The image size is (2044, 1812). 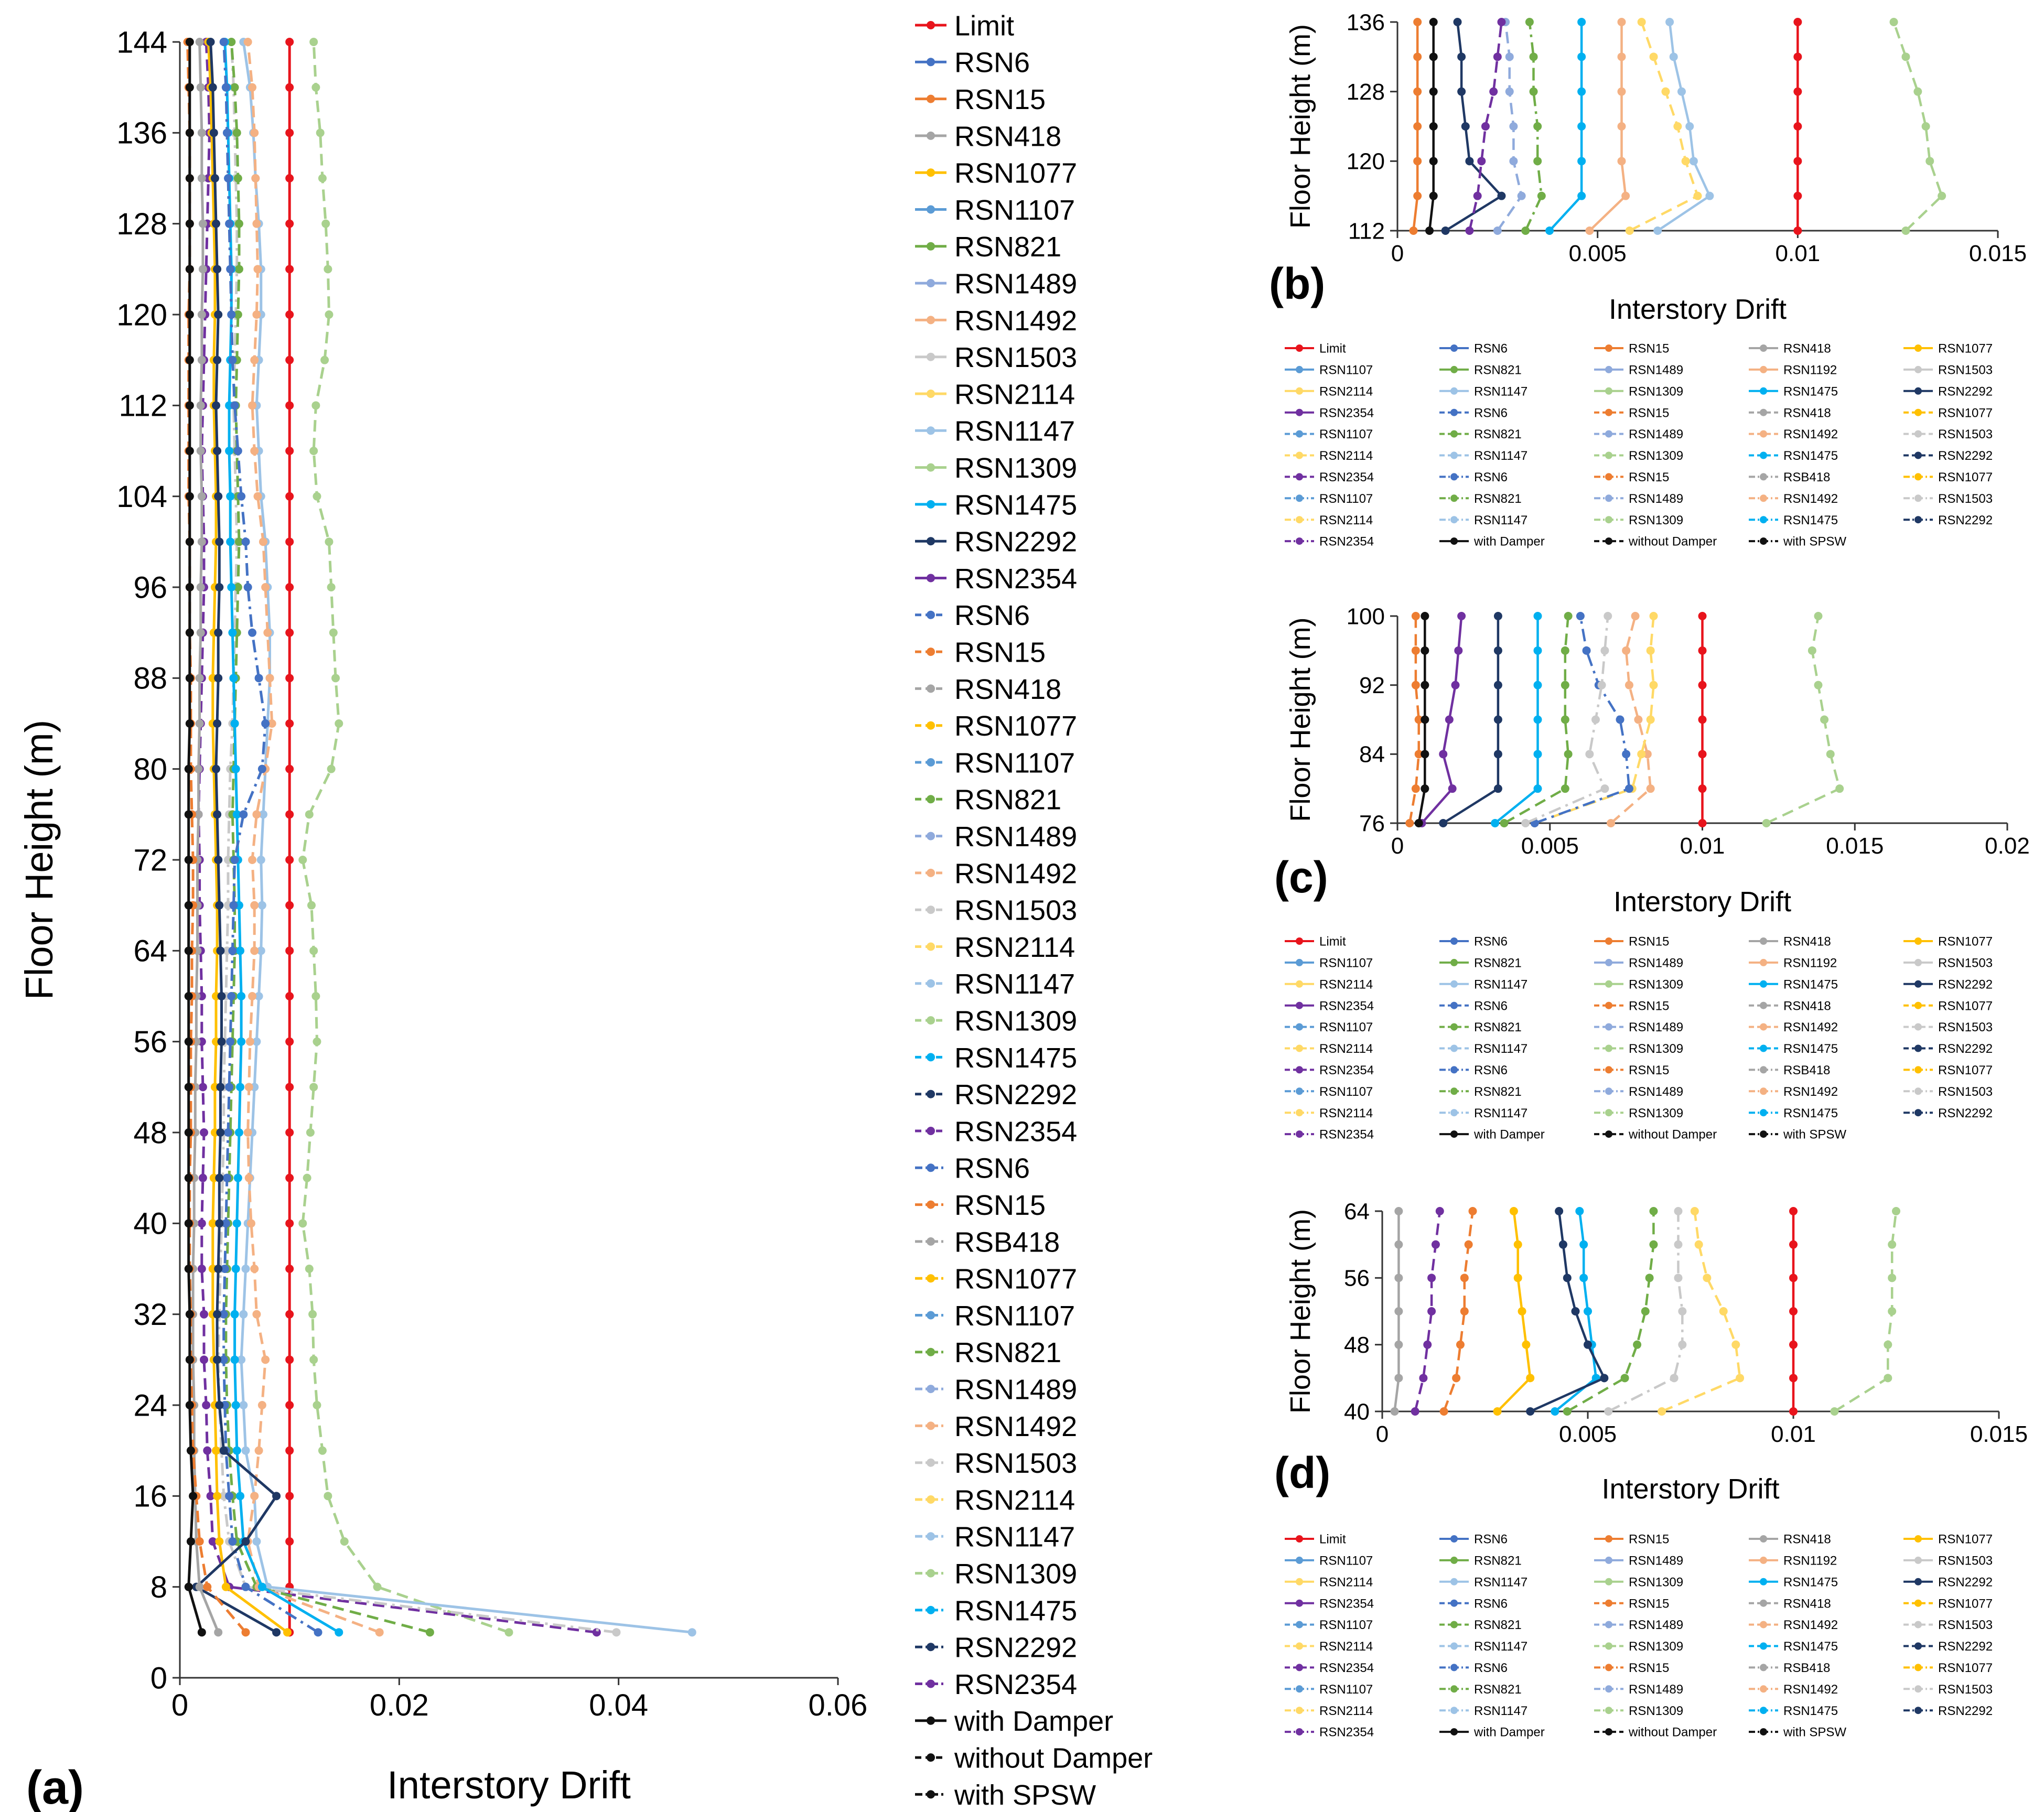 What do you see at coordinates (1790, 477) in the screenshot?
I see `legend-entry: RSB418` at bounding box center [1790, 477].